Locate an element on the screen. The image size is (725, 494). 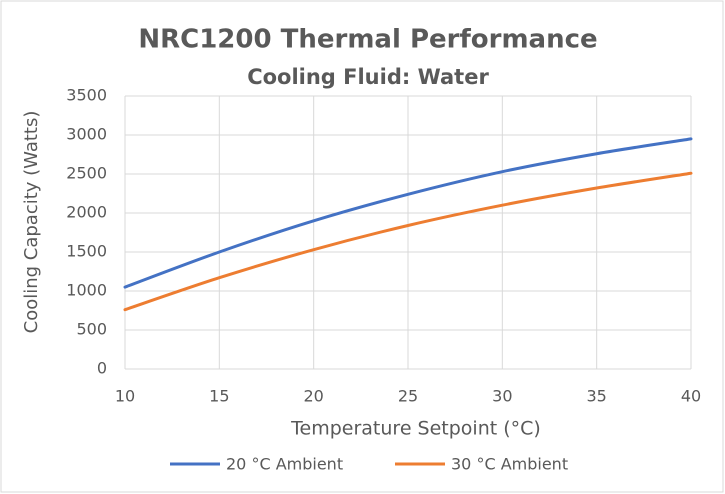
chart-subtitle: Cooling Fluid: Water is located at coordinates (368, 77).